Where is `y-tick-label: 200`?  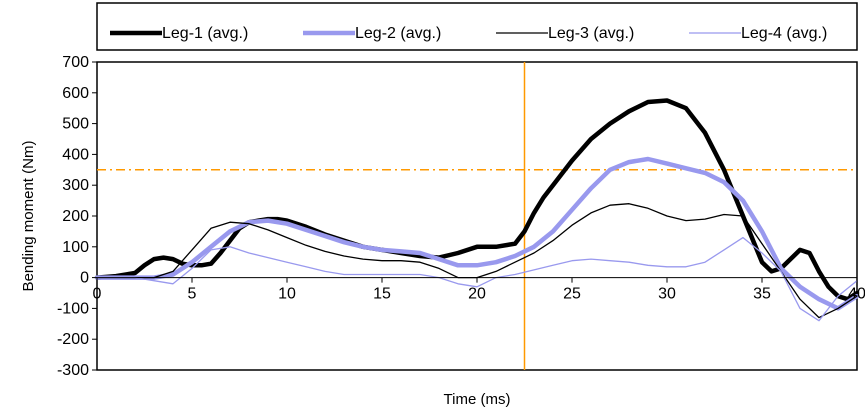 y-tick-label: 200 is located at coordinates (75, 216).